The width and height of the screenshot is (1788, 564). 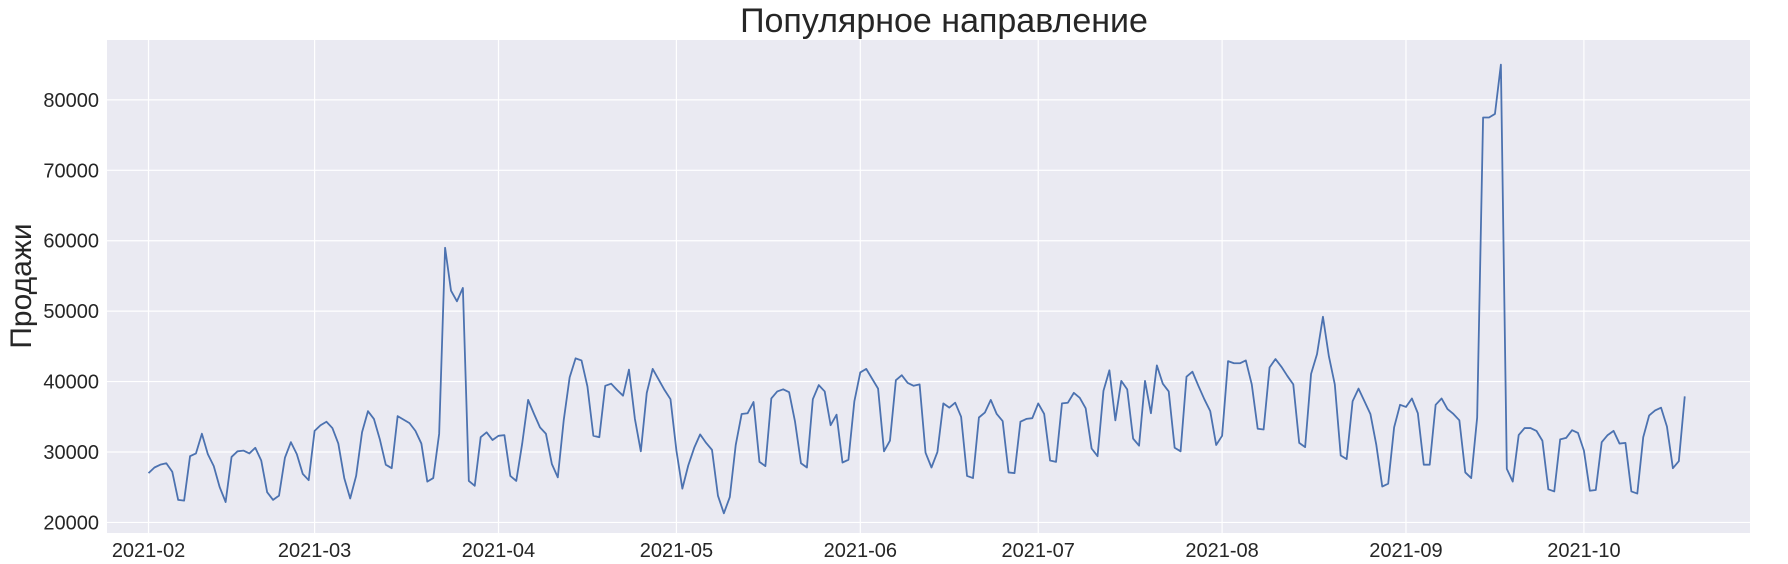 I want to click on y-tick-label: 50000, so click(x=71, y=312).